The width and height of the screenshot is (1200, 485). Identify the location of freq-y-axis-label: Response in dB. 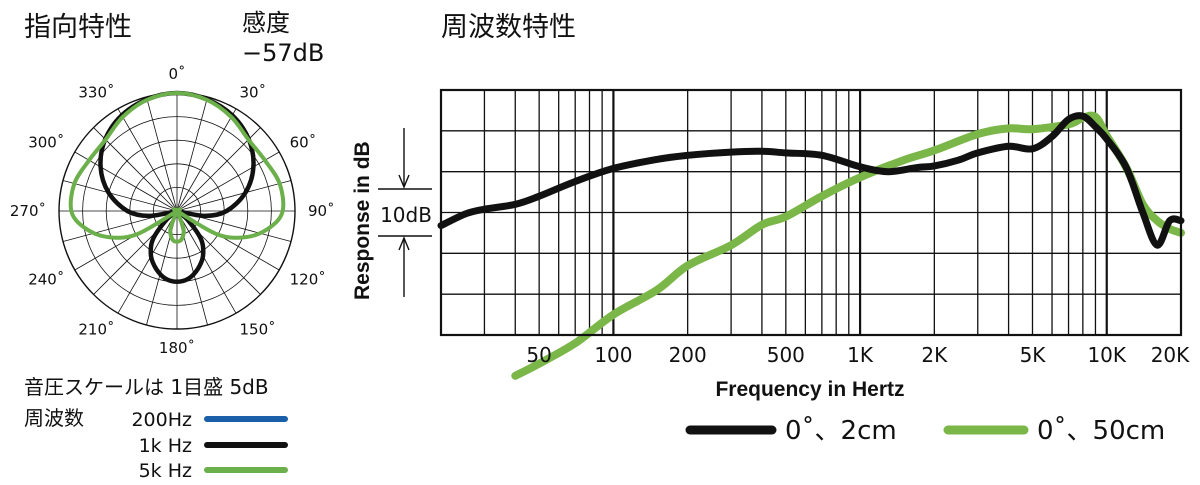
(362, 220).